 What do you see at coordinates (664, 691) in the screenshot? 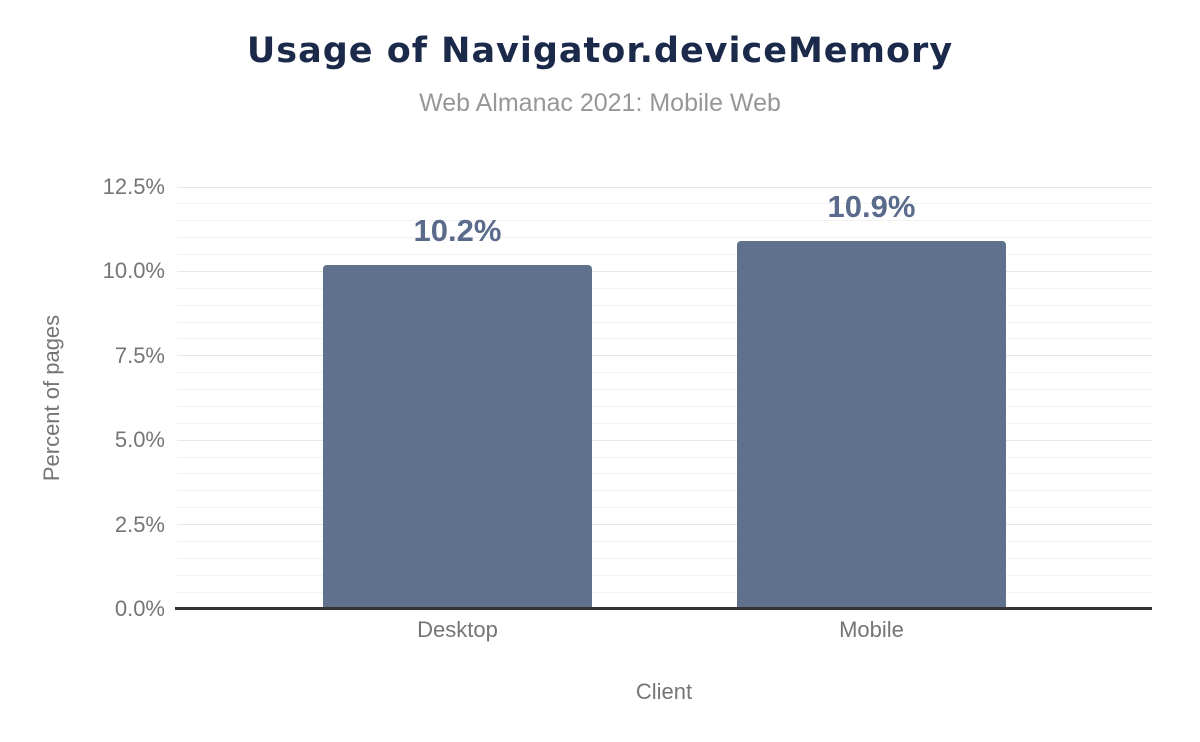
I see `x-axis-title: Client` at bounding box center [664, 691].